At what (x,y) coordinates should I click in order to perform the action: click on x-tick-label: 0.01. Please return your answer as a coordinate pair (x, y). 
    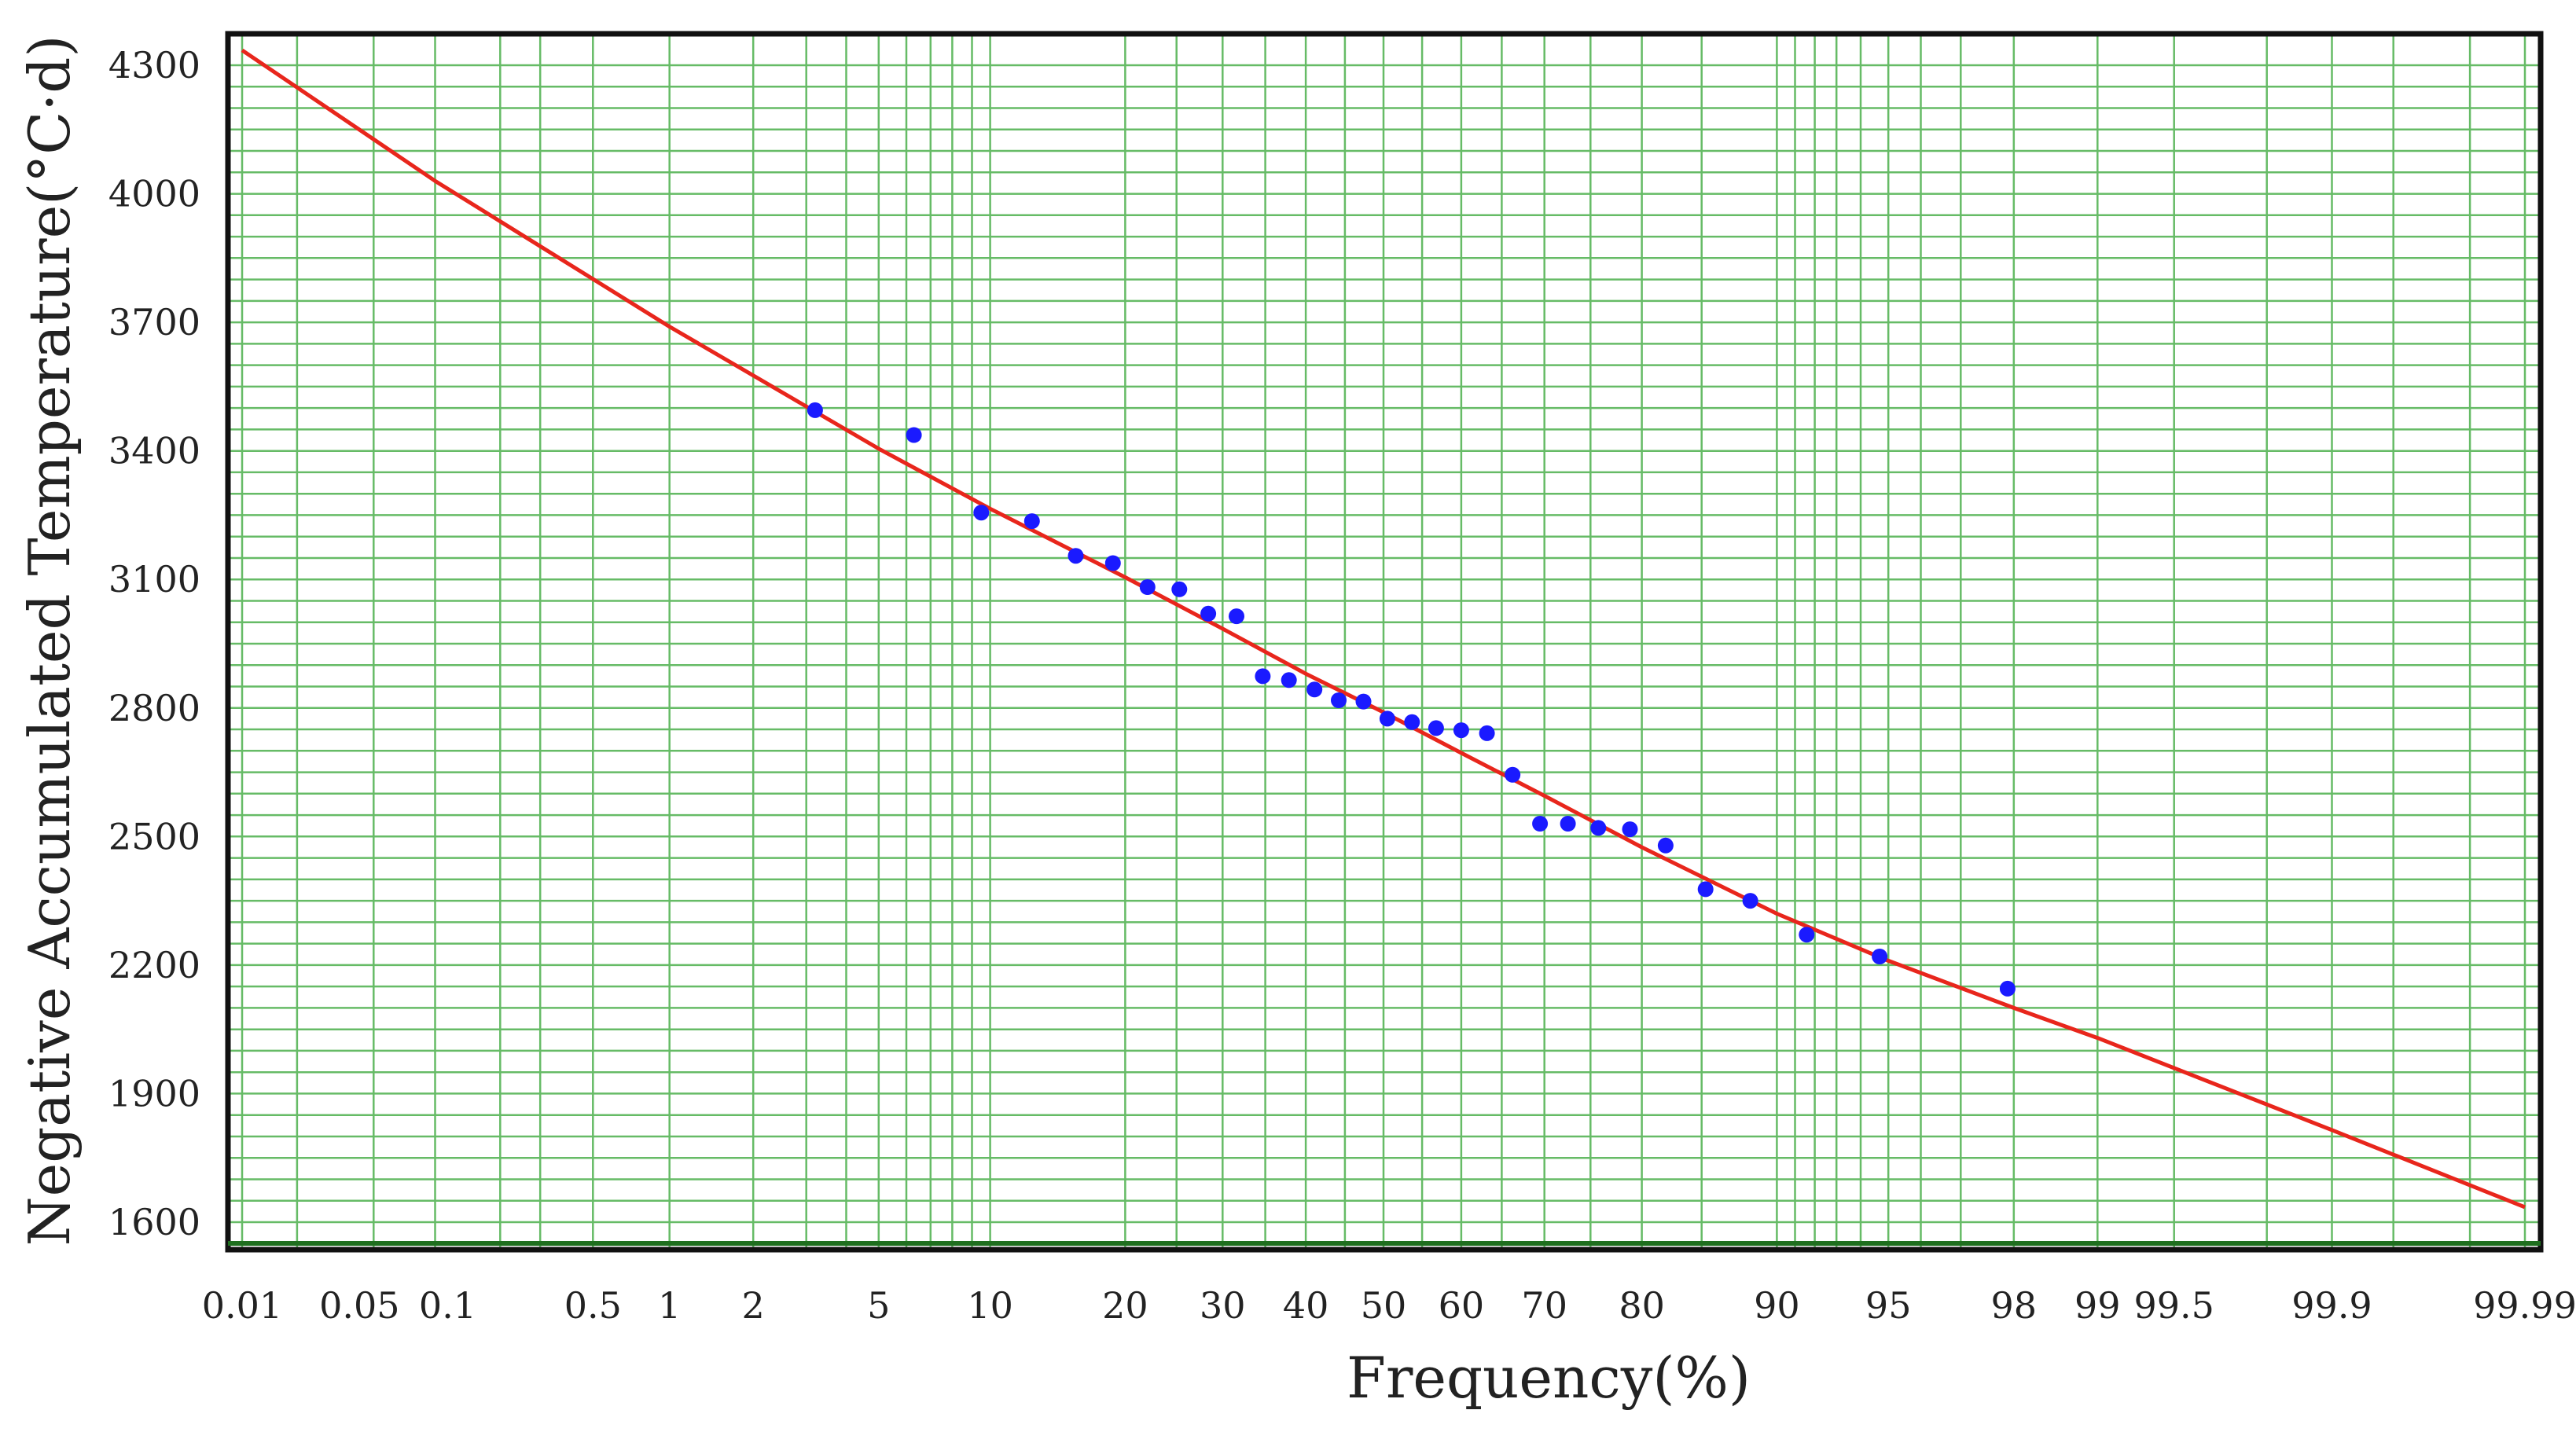
    Looking at the image, I should click on (242, 1305).